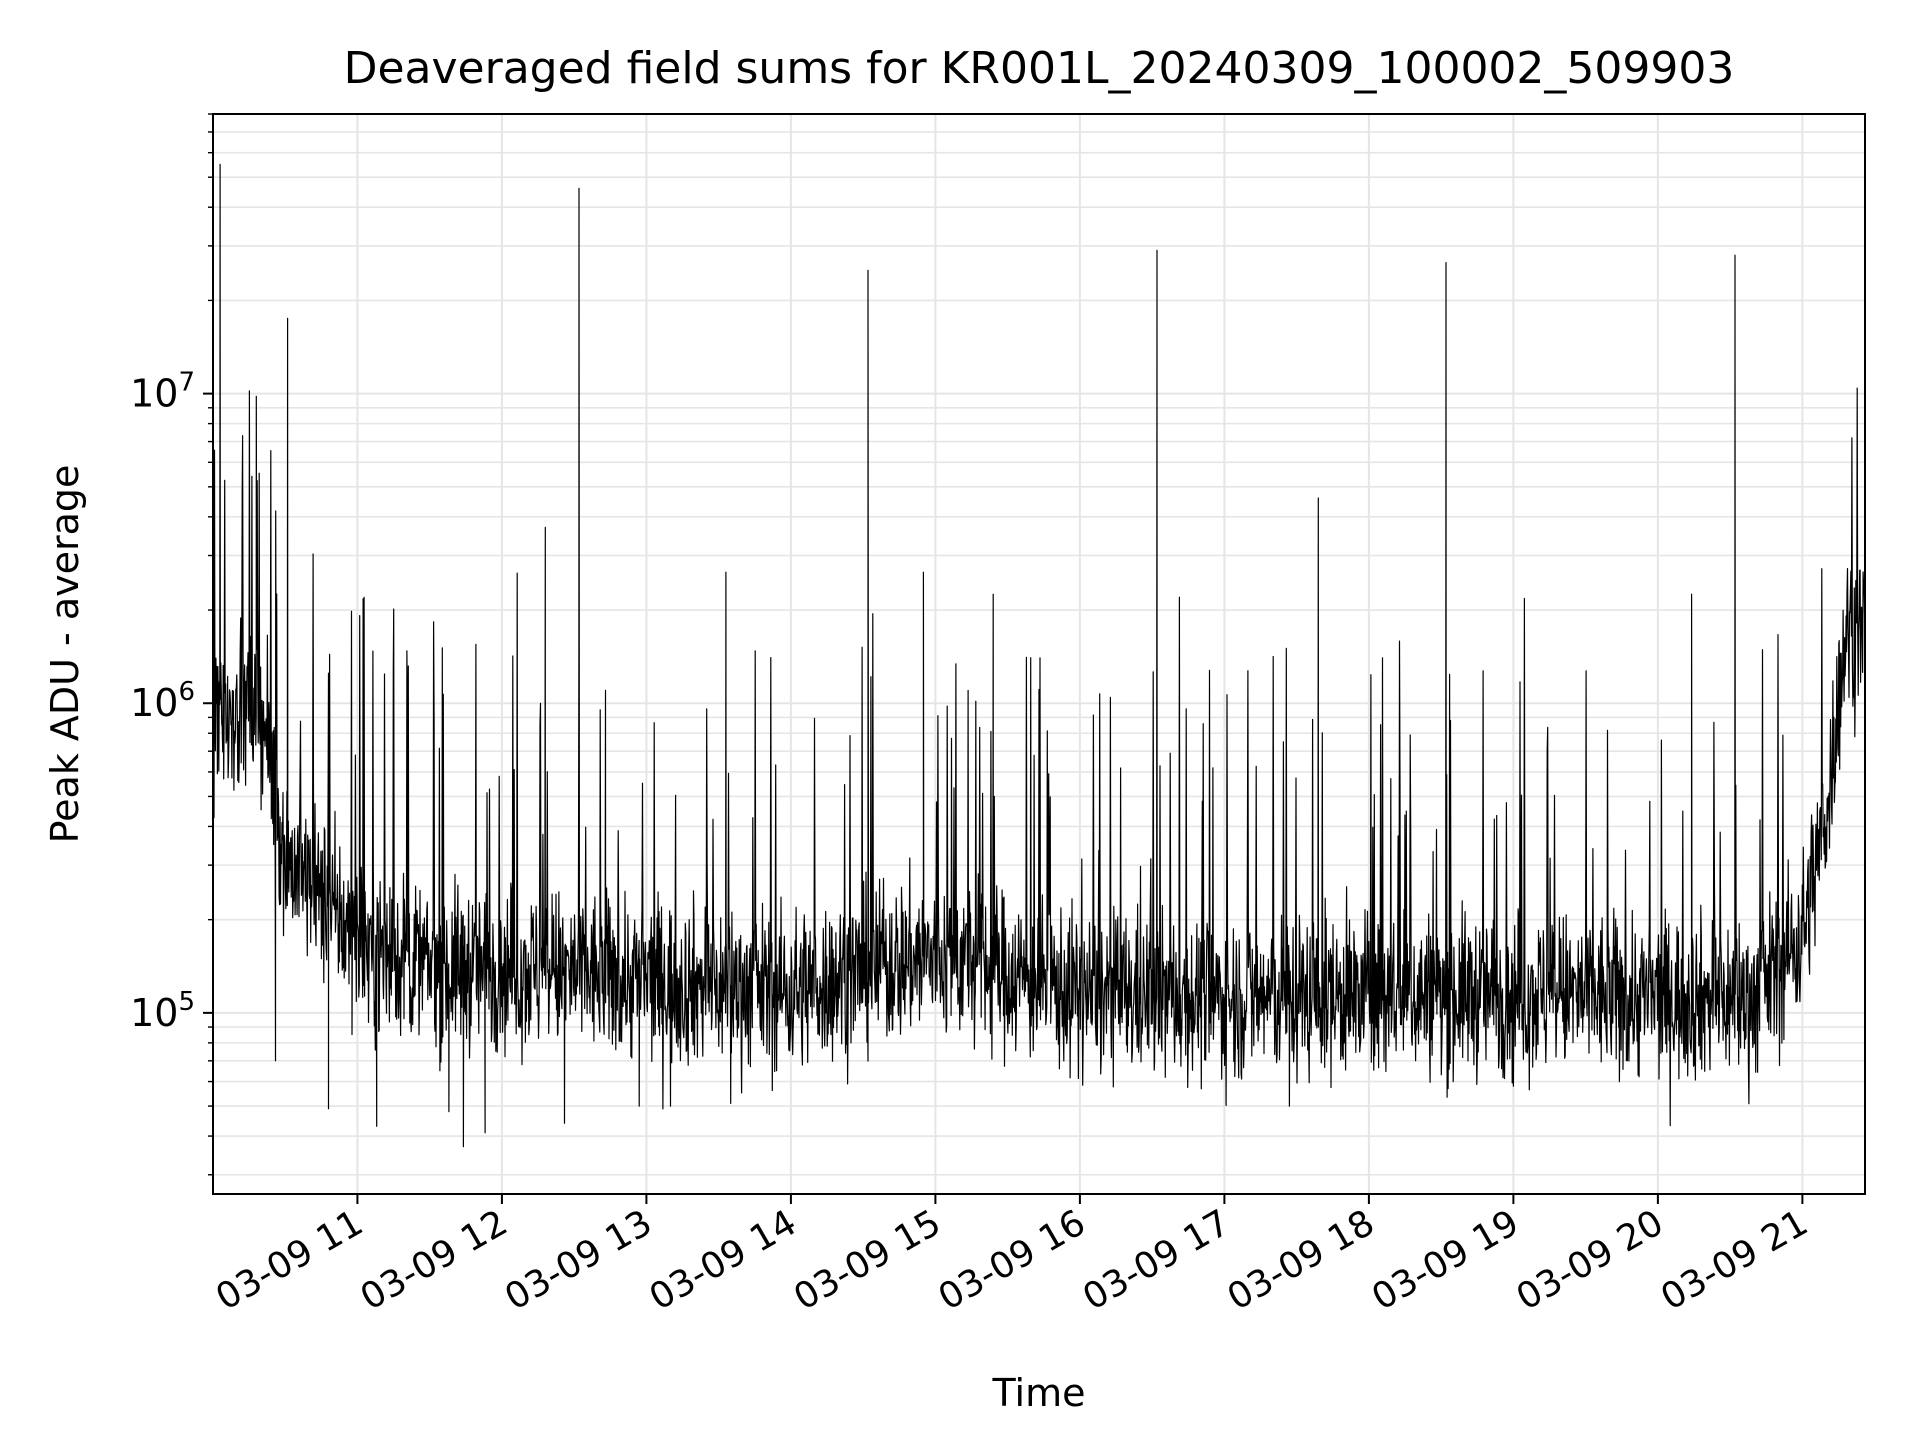  Describe the element at coordinates (162, 1011) in the screenshot. I see `y-tick-label: 105` at that location.